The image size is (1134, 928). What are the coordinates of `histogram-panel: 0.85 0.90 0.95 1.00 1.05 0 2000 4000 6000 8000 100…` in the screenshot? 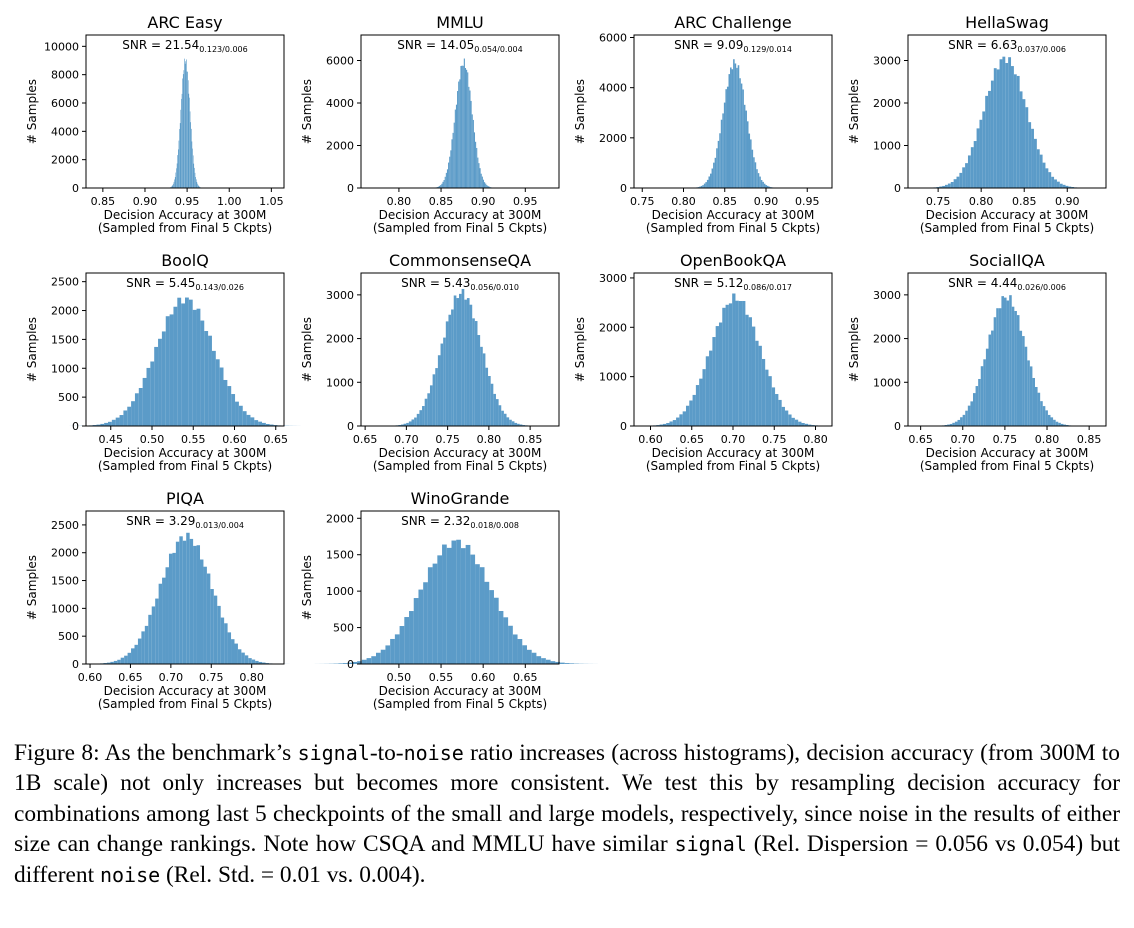 It's located at (155, 124).